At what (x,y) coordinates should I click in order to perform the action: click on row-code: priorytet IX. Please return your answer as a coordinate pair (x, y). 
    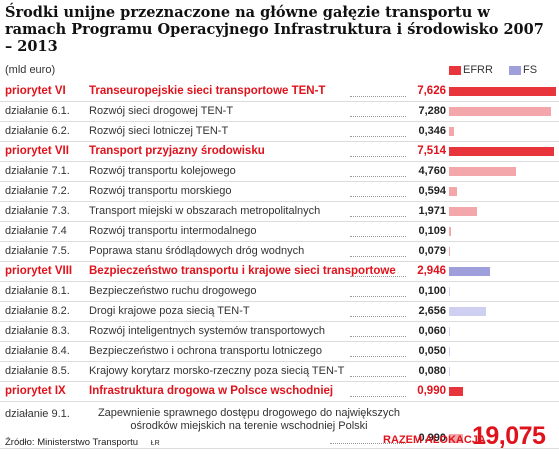
    Looking at the image, I should click on (35, 391).